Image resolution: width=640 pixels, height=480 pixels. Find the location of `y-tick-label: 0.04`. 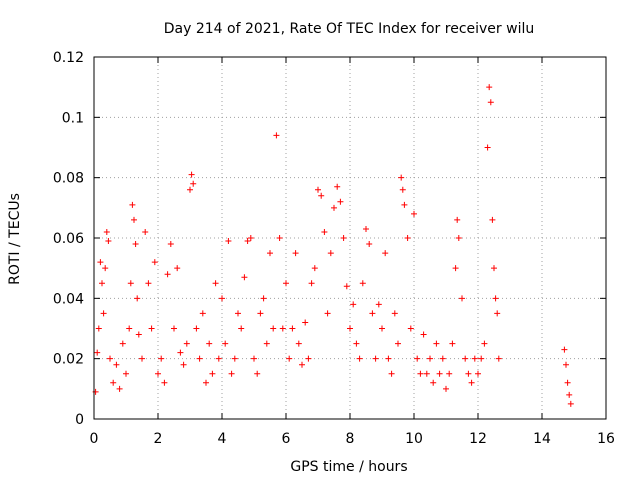

y-tick-label: 0.04 is located at coordinates (68, 299).